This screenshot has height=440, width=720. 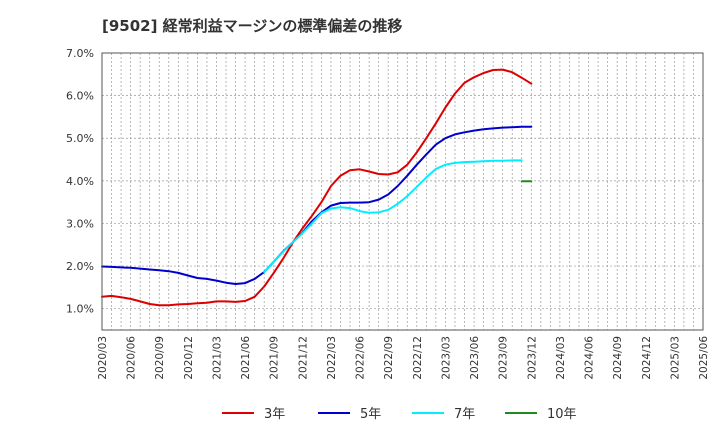 I want to click on y-tick-label: 4.0%, so click(x=80, y=181).